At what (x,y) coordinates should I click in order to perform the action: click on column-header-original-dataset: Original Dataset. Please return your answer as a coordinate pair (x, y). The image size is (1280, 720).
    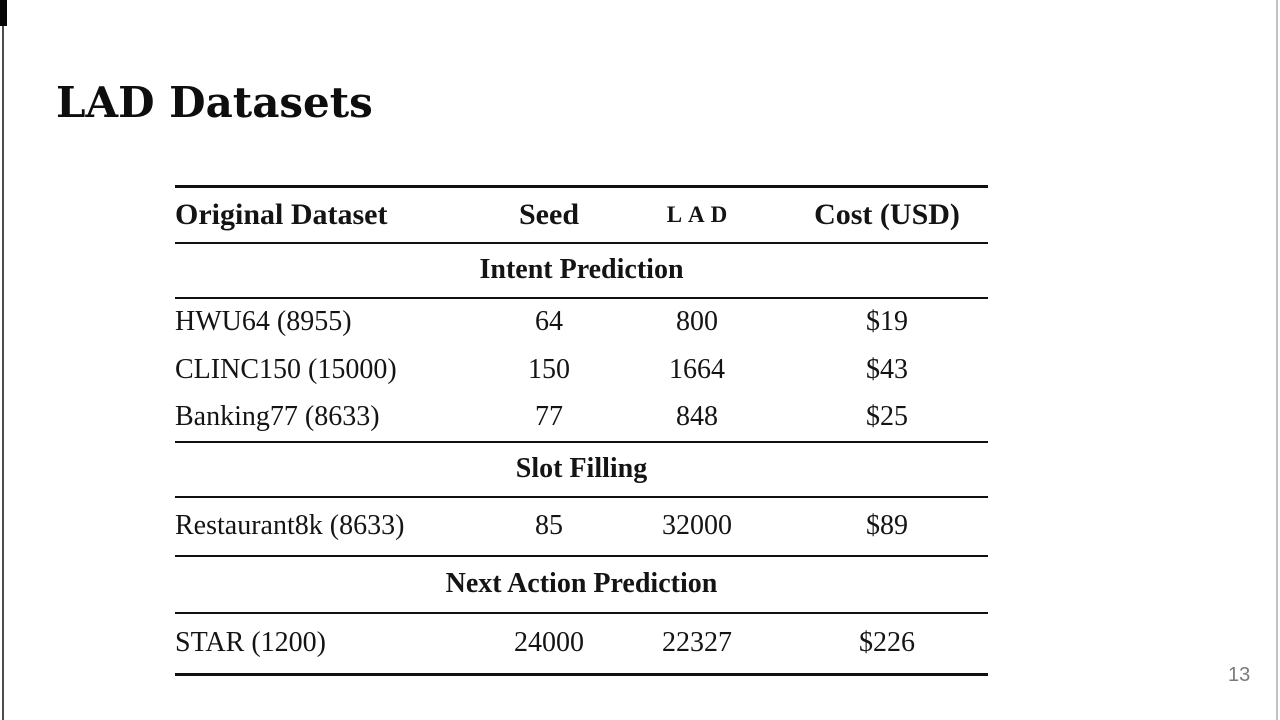
    Looking at the image, I should click on (281, 214).